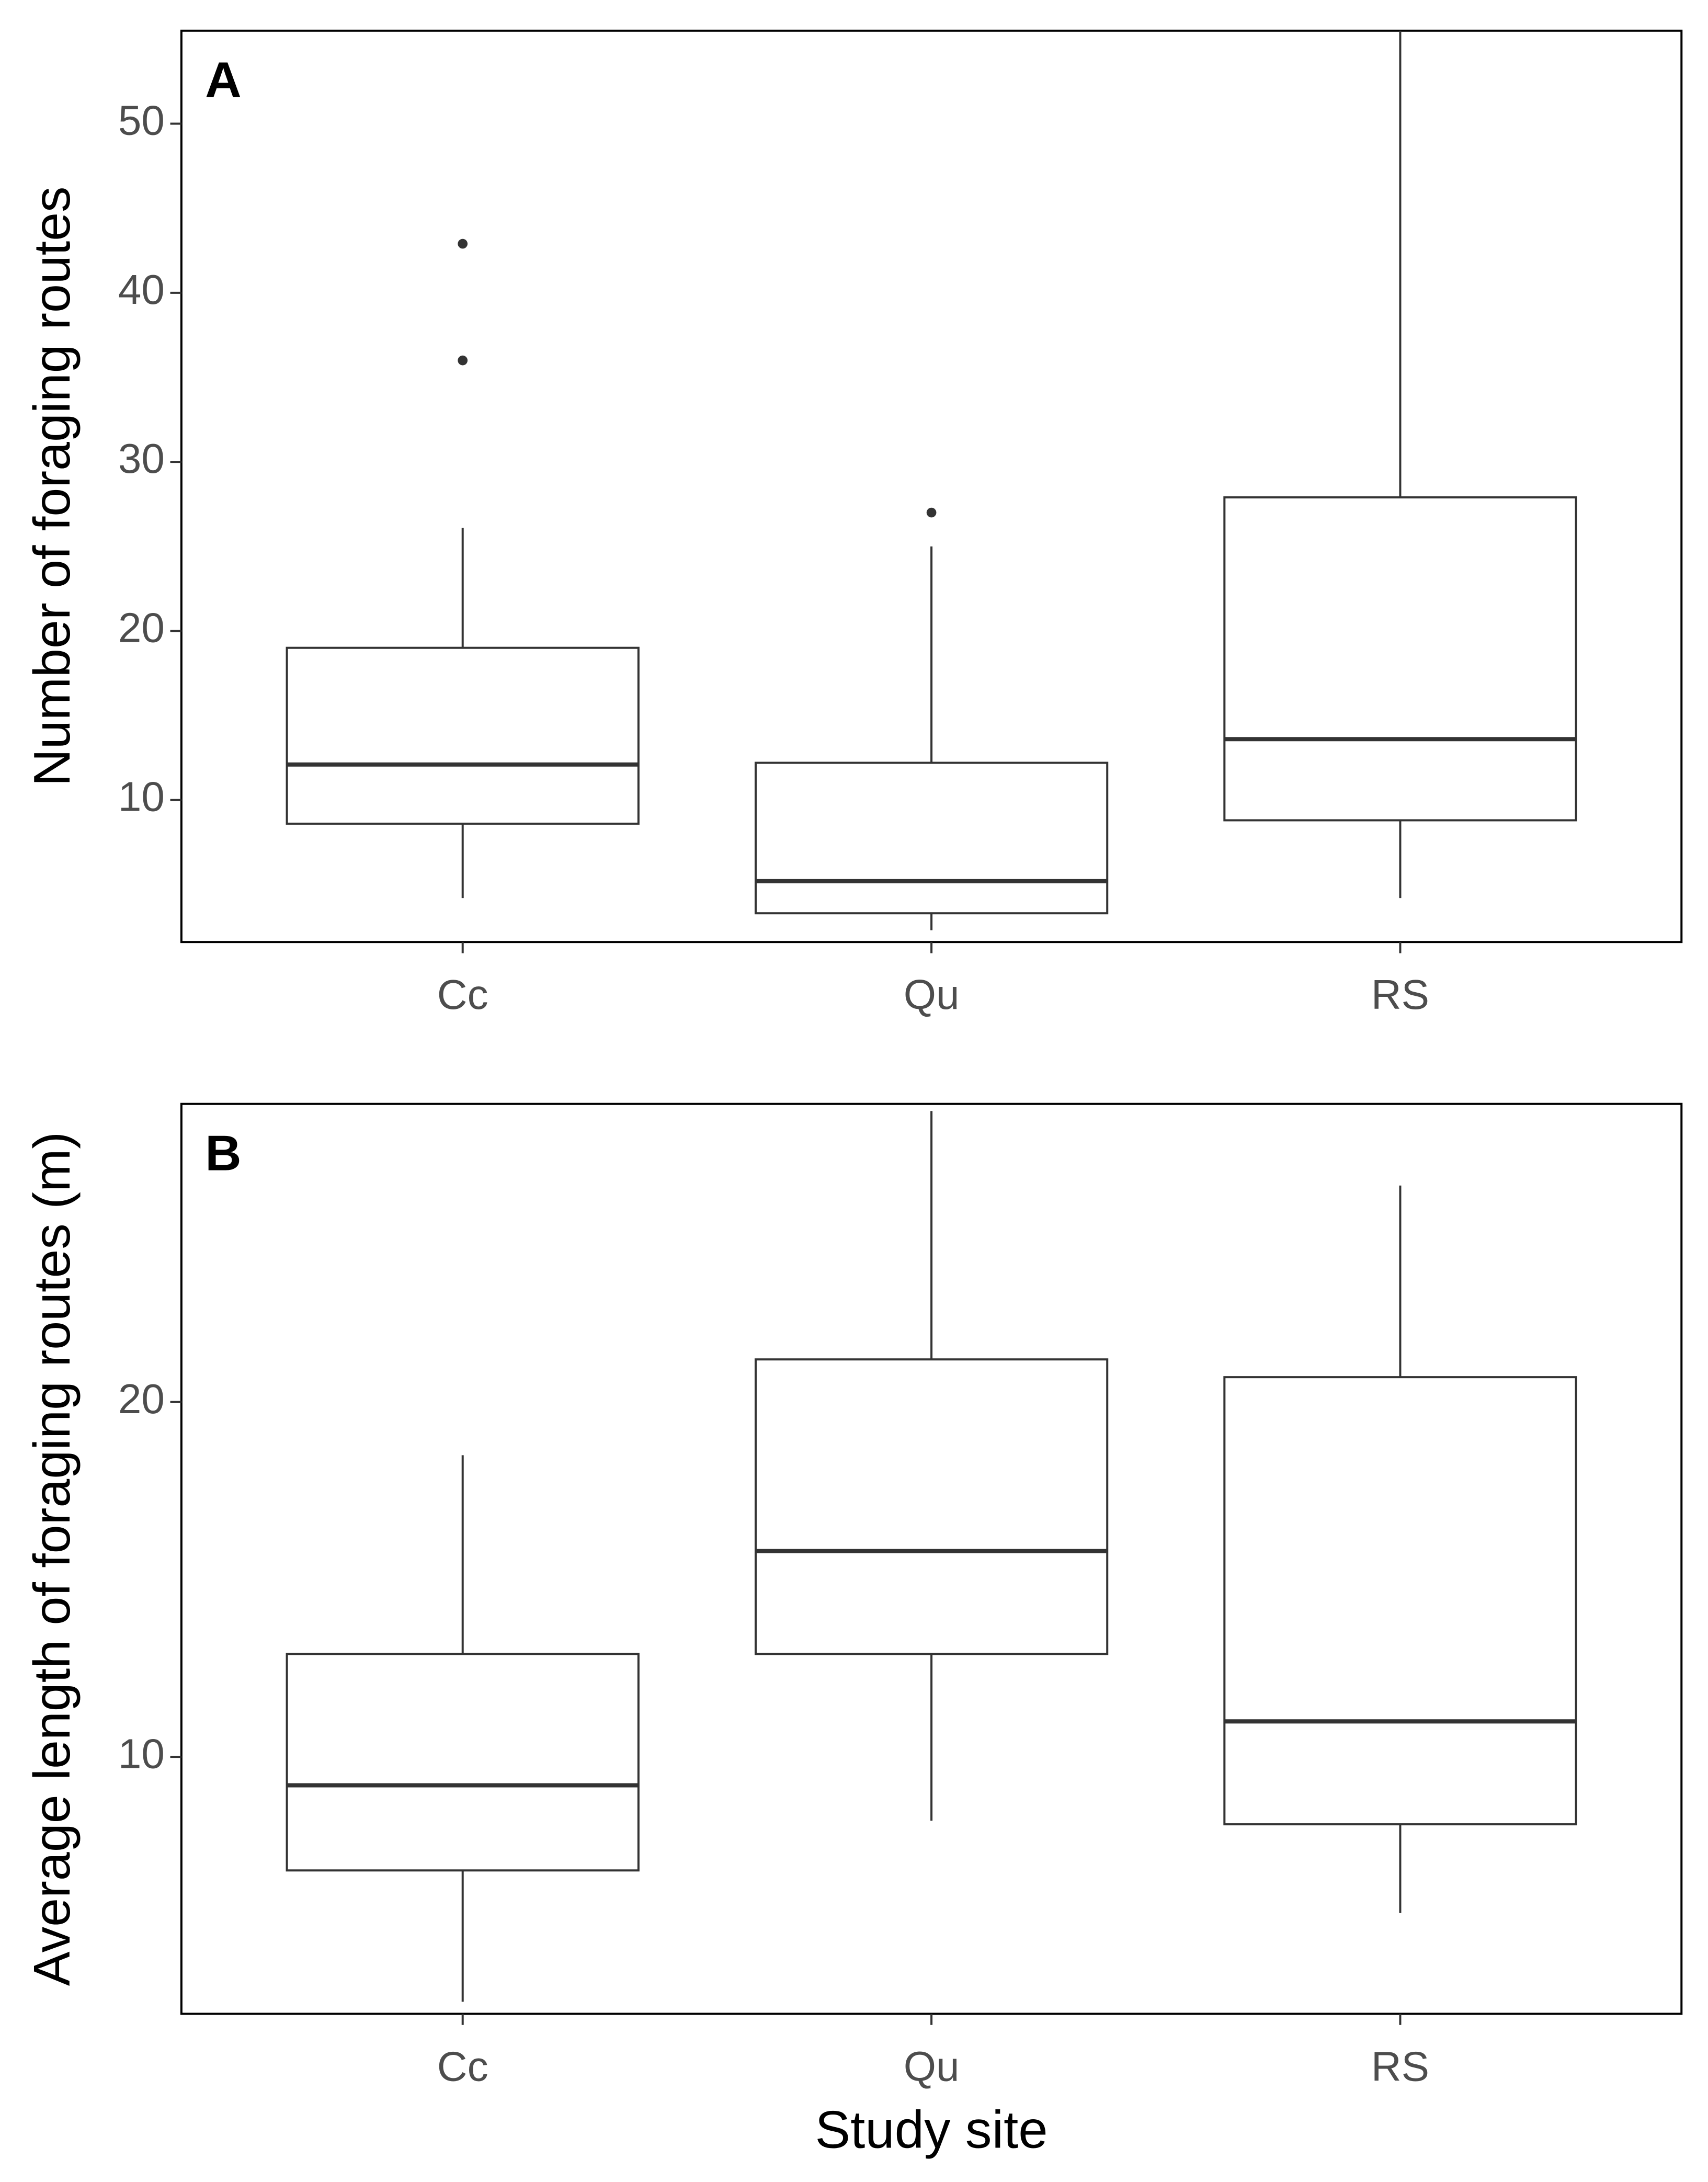 The width and height of the screenshot is (1708, 2182). Describe the element at coordinates (52, 487) in the screenshot. I see `y-axis-title: Number of foraging routes` at that location.